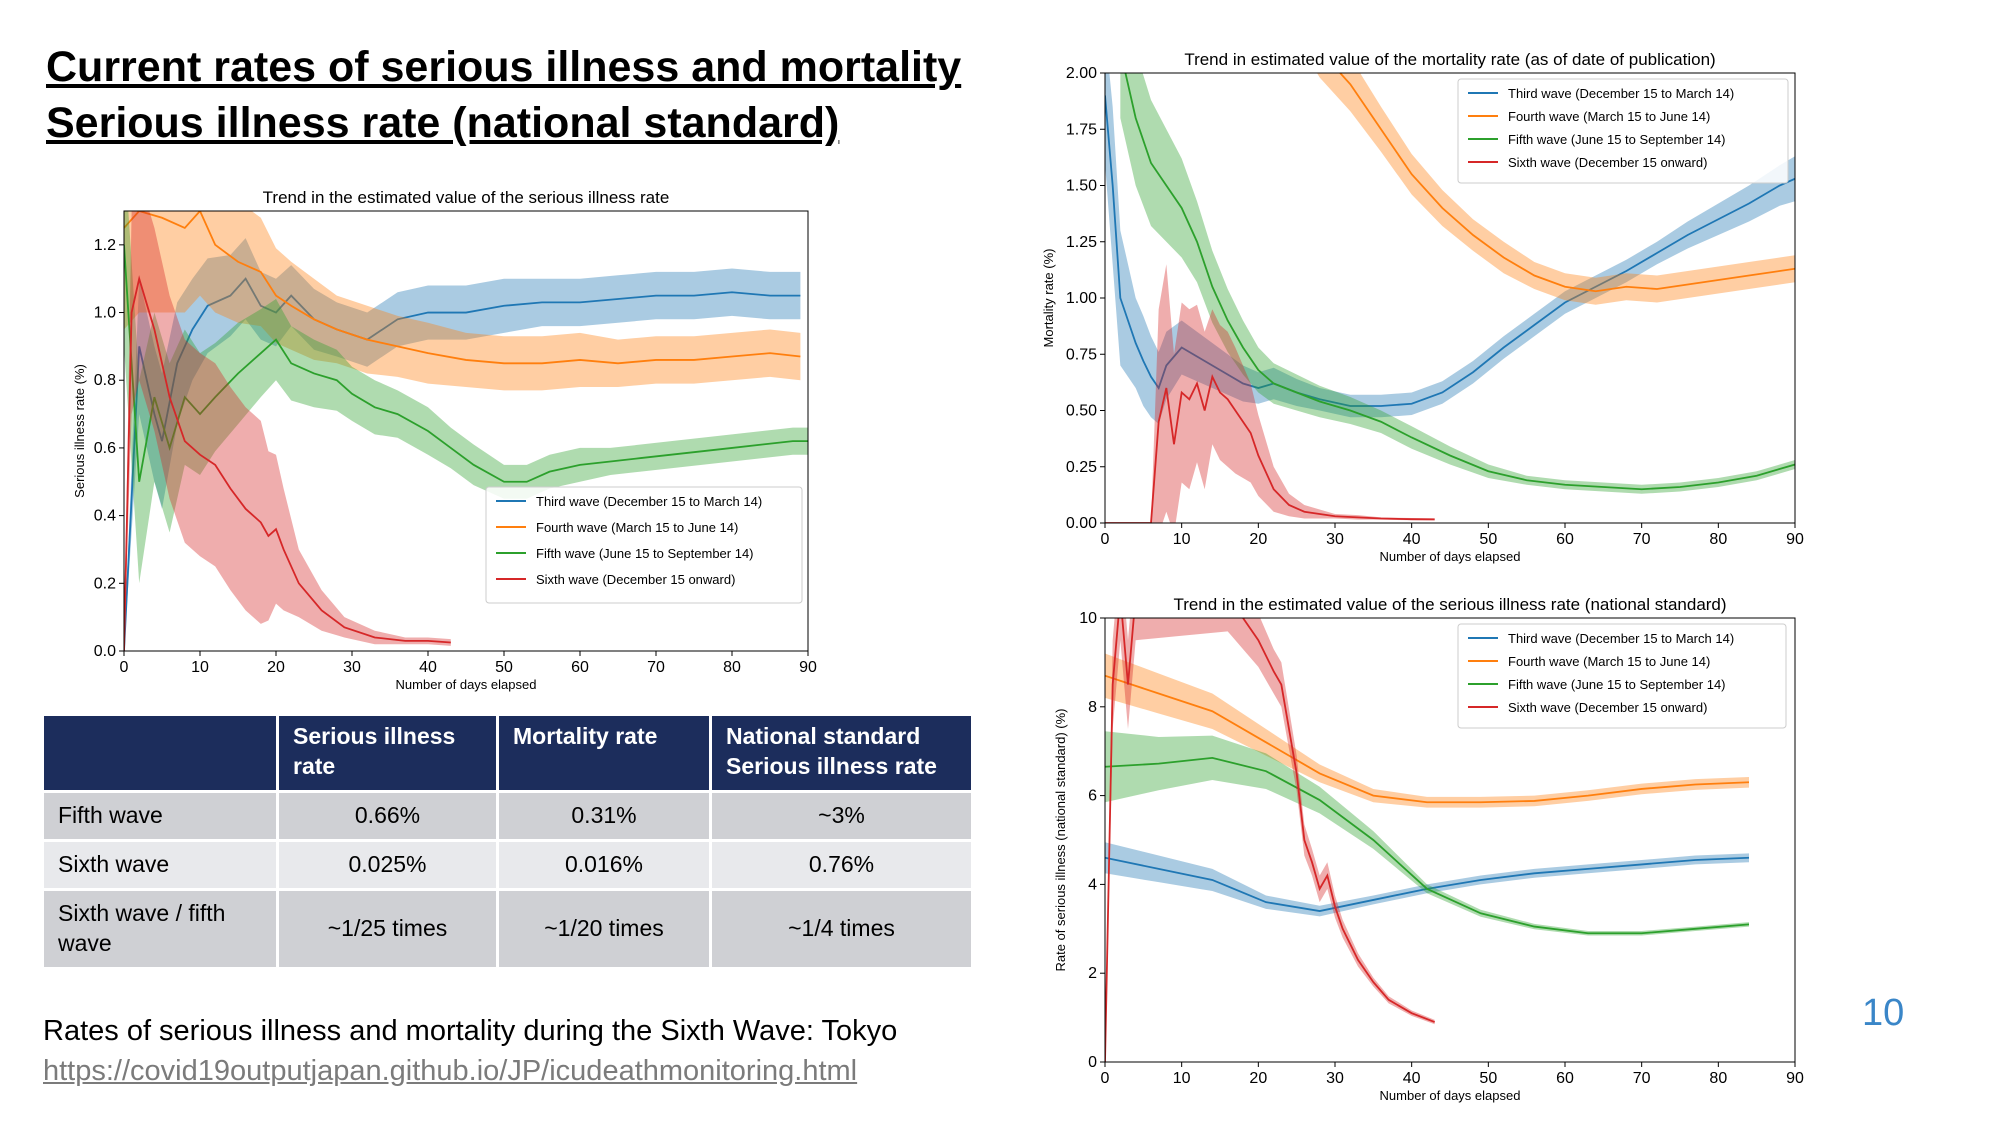  Describe the element at coordinates (604, 816) in the screenshot. I see `table-cell: 0.31%` at that location.